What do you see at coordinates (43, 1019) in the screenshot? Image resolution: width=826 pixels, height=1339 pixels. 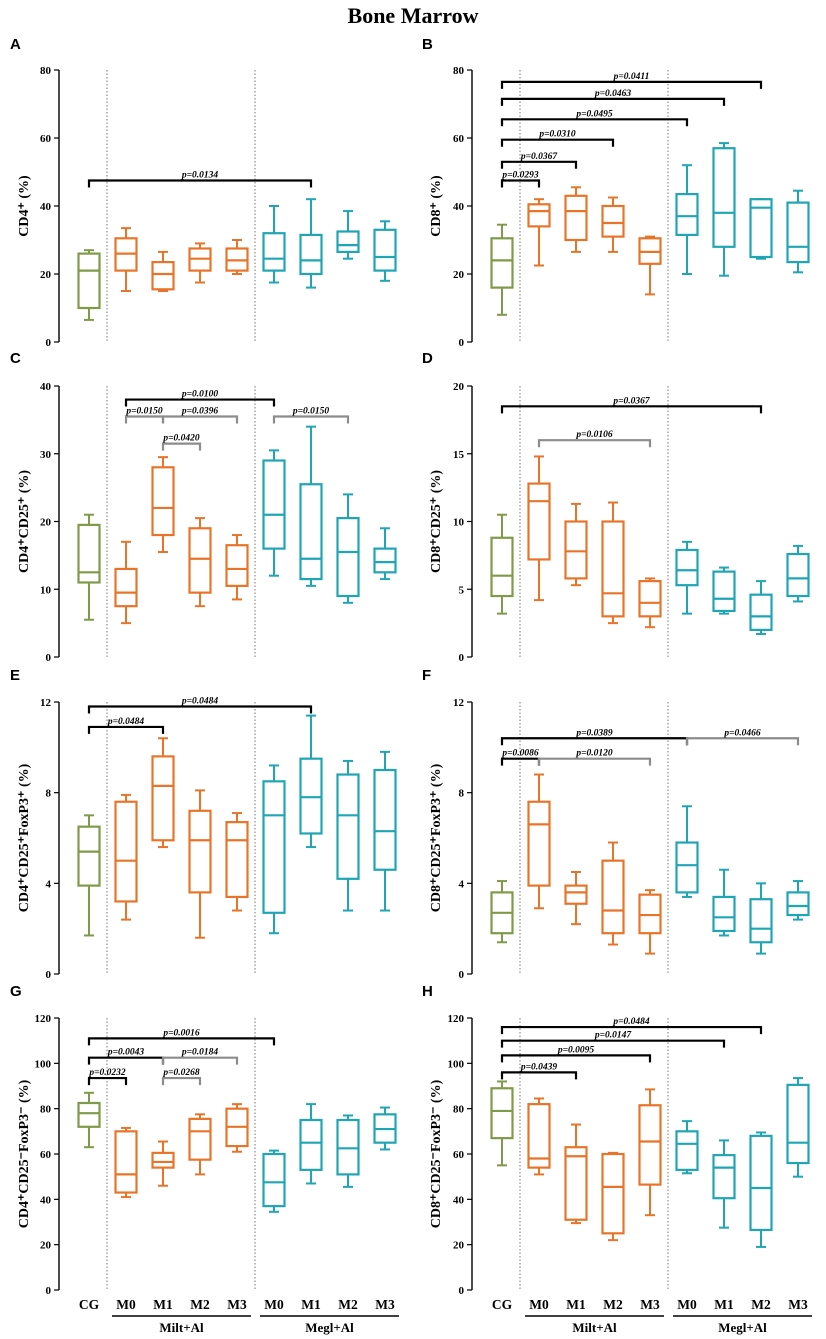 I see `y-tick-label: 120` at bounding box center [43, 1019].